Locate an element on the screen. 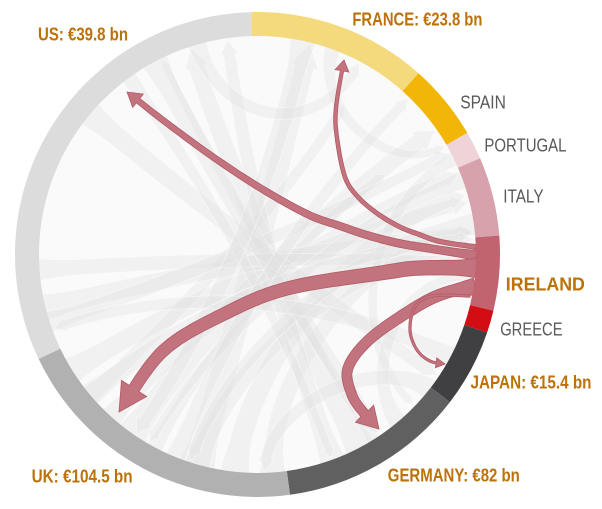 The width and height of the screenshot is (602, 509). svg-text: GREECE is located at coordinates (531, 329).